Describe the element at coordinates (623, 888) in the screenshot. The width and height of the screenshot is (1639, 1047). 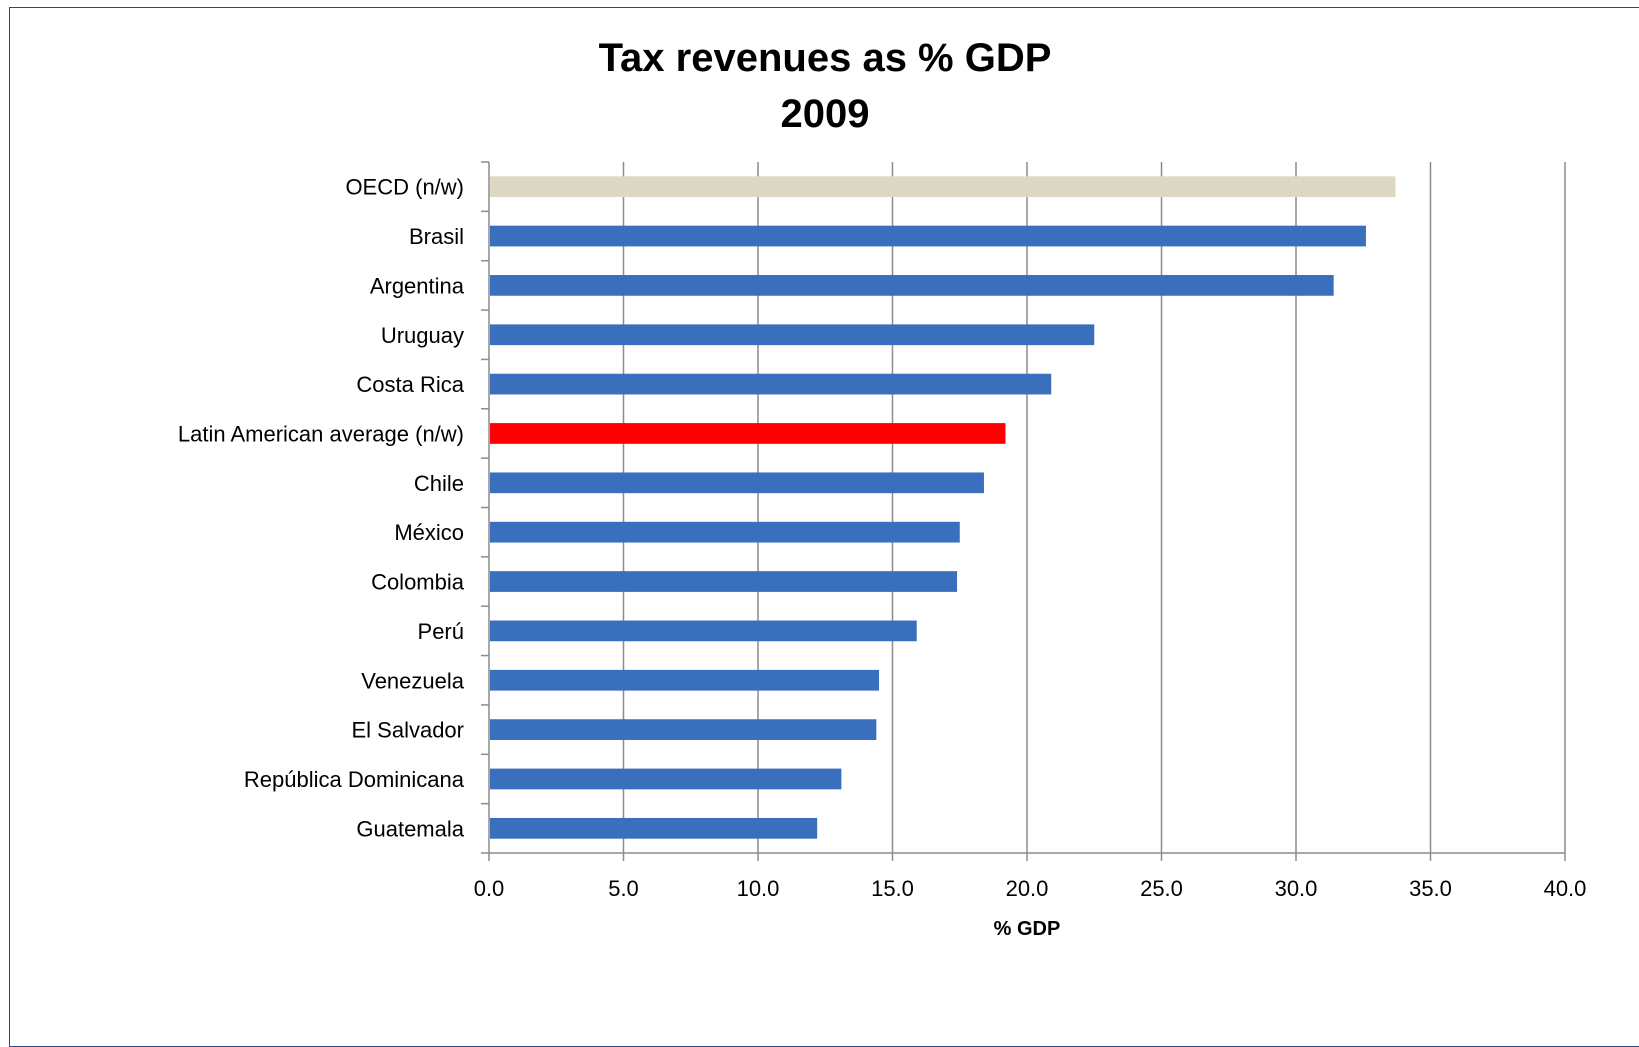
I see `x-tick-label: 5.0` at that location.